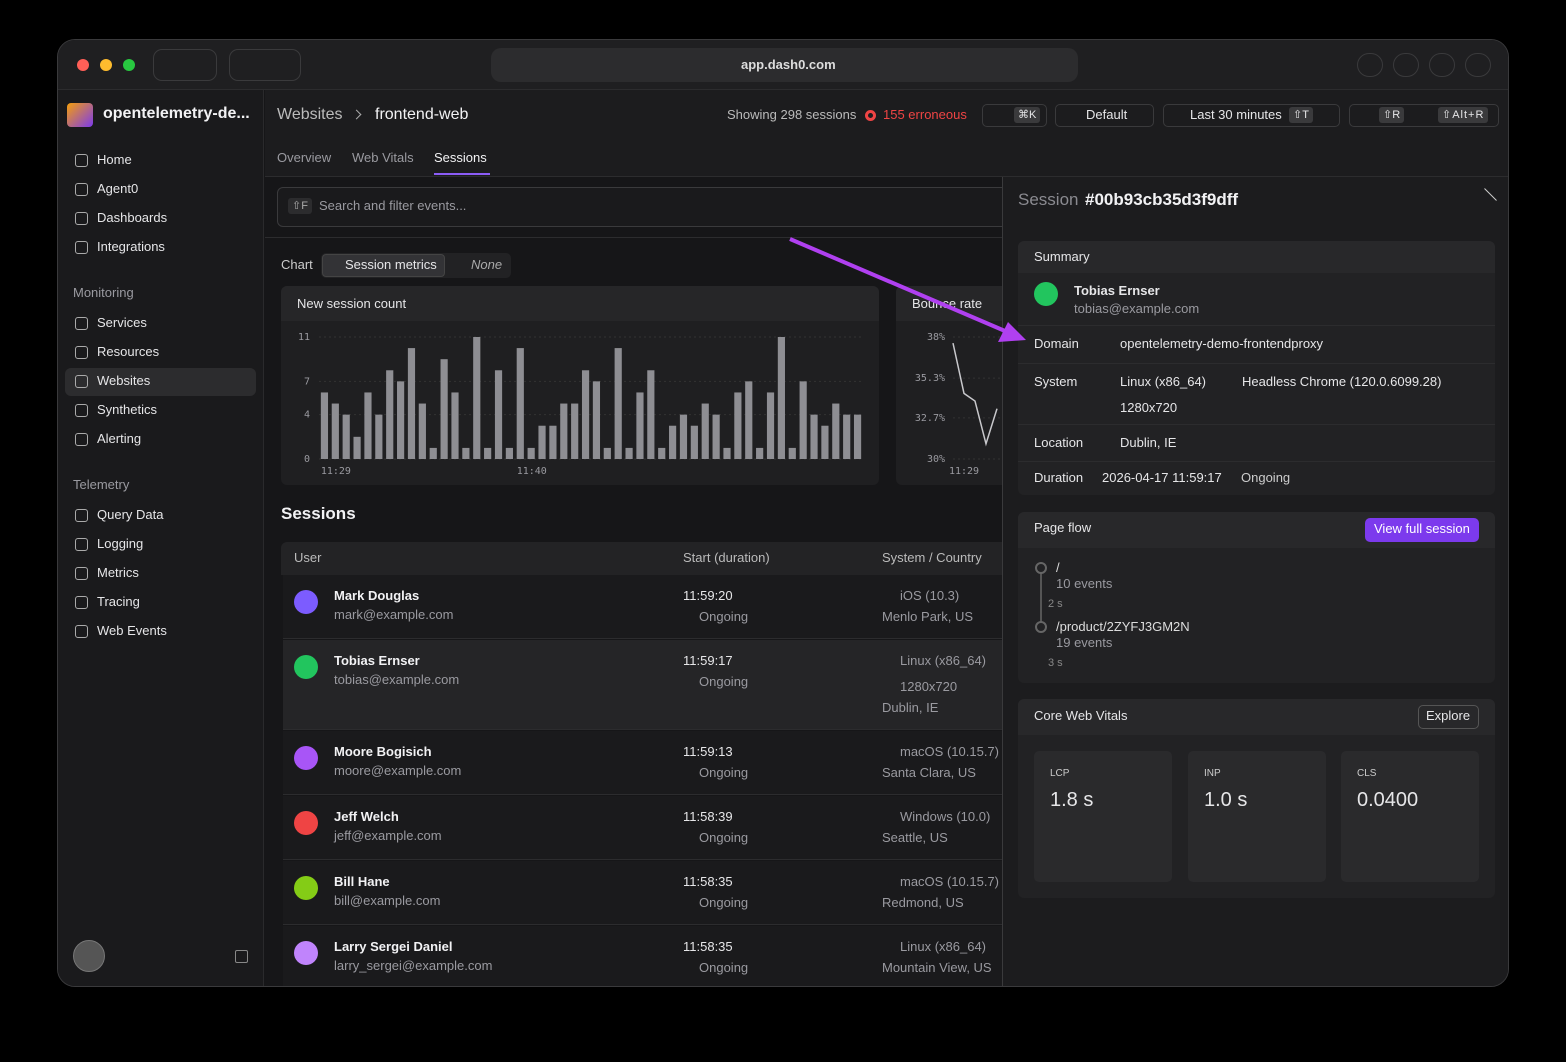 The width and height of the screenshot is (1566, 1062). What do you see at coordinates (118, 188) in the screenshot?
I see `nav-item: Agent0` at bounding box center [118, 188].